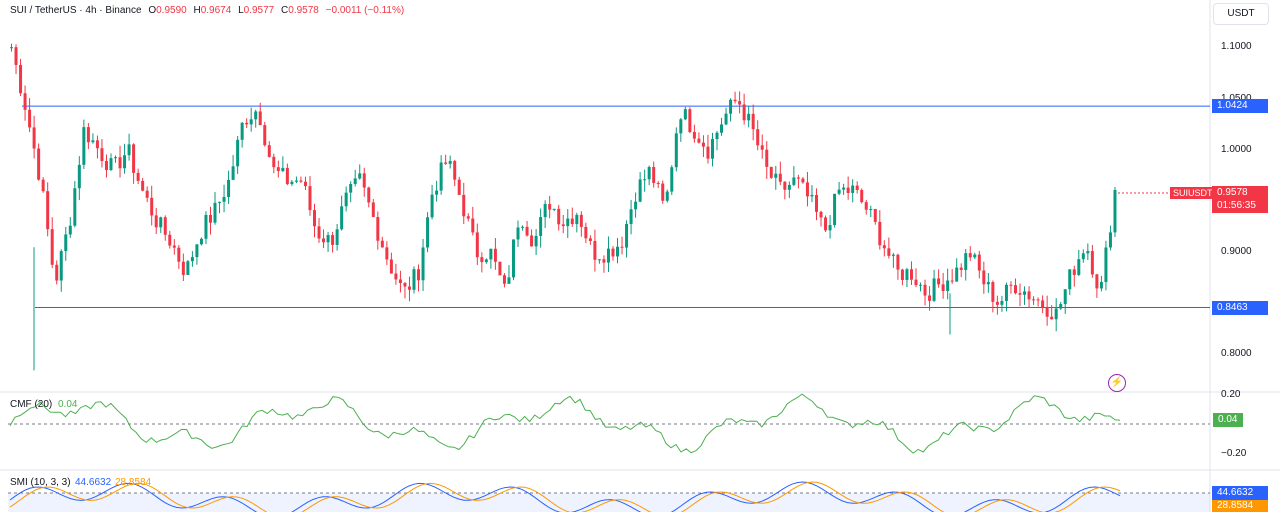 The height and width of the screenshot is (512, 1280). I want to click on smi-value-2: 28.8584, so click(133, 482).